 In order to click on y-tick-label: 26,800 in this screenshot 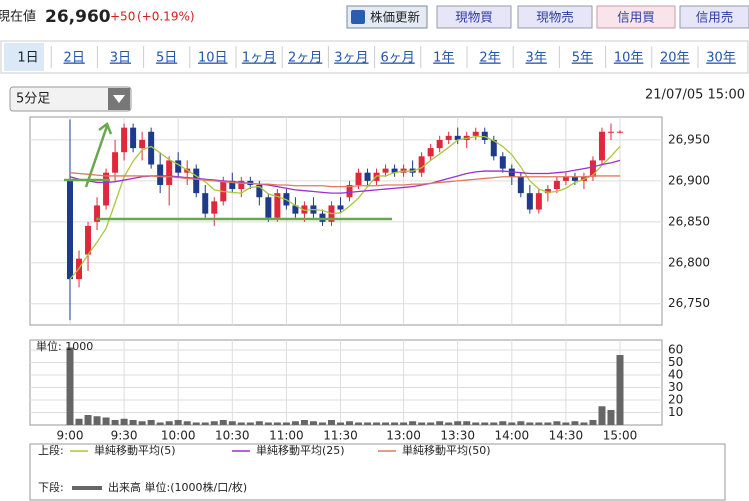, I will do `click(689, 262)`.